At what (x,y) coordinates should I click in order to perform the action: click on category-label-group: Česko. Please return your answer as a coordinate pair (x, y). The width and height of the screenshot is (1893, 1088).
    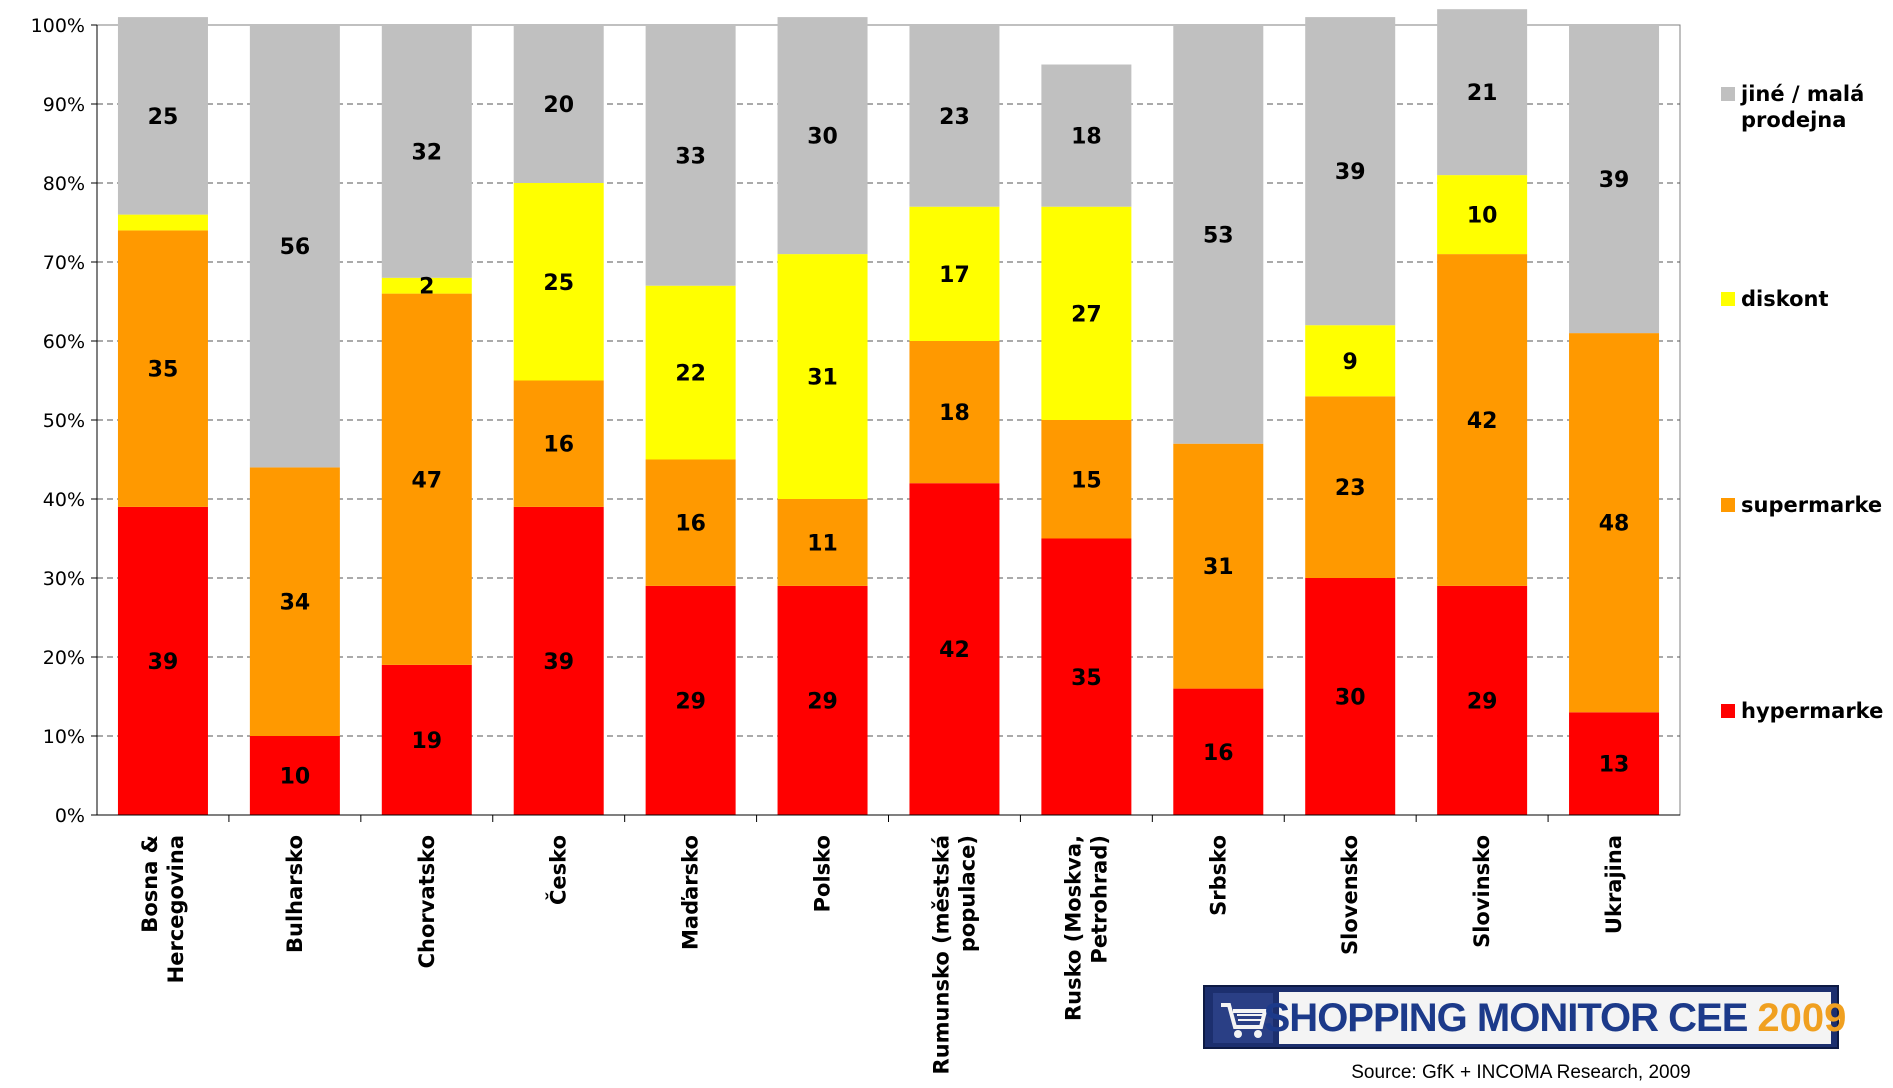
    Looking at the image, I should click on (558, 870).